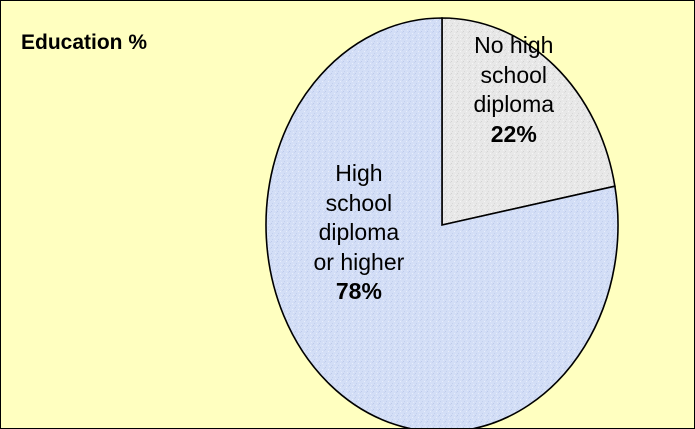  Describe the element at coordinates (514, 90) in the screenshot. I see `slice-label-1: No high school diploma 22%` at that location.